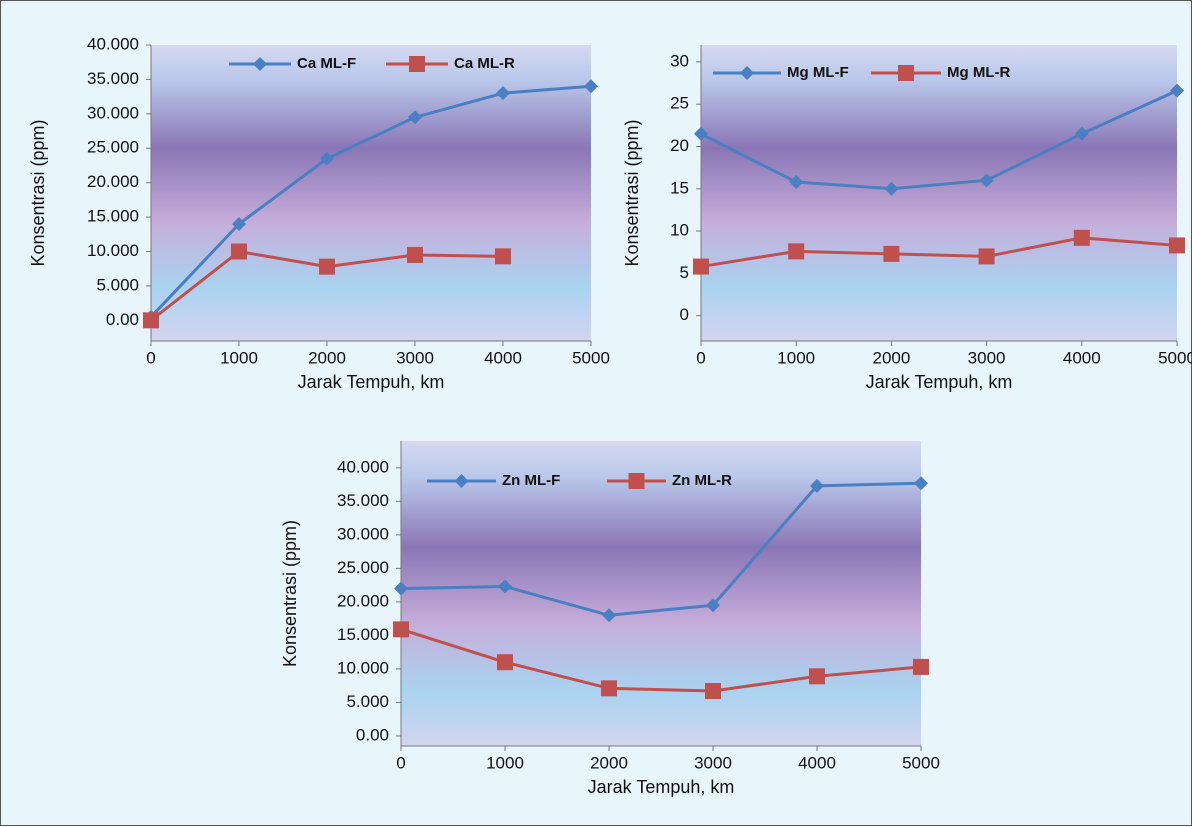 The height and width of the screenshot is (827, 1192). What do you see at coordinates (684, 272) in the screenshot?
I see `y-tick-label: 5` at bounding box center [684, 272].